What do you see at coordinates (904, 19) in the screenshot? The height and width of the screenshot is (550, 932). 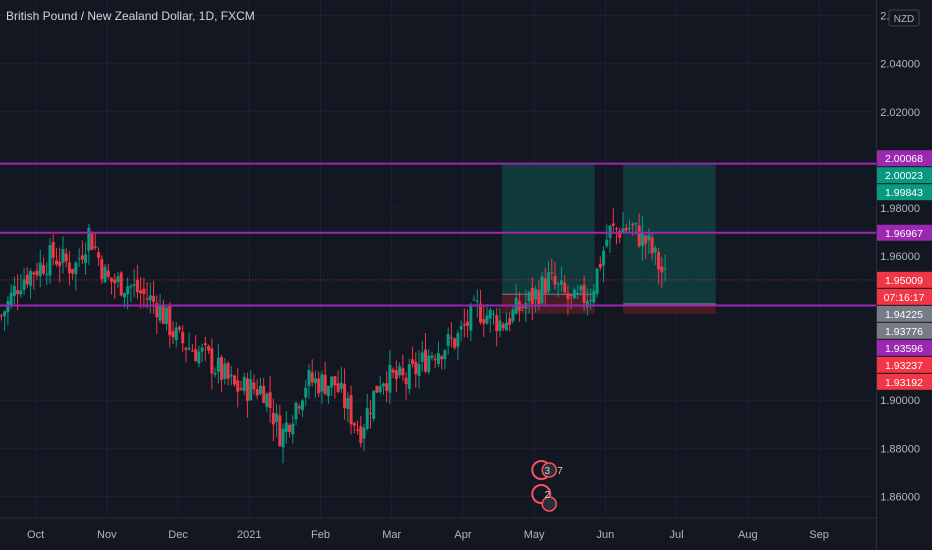 I see `currency-label: NZD` at bounding box center [904, 19].